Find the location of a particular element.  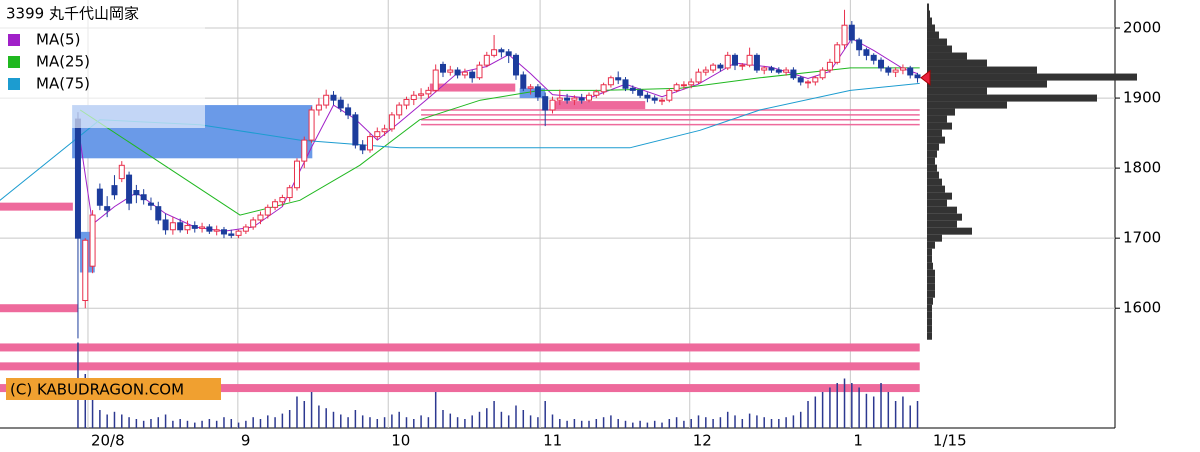

y-tick-label: 1800 is located at coordinates (1142, 168).